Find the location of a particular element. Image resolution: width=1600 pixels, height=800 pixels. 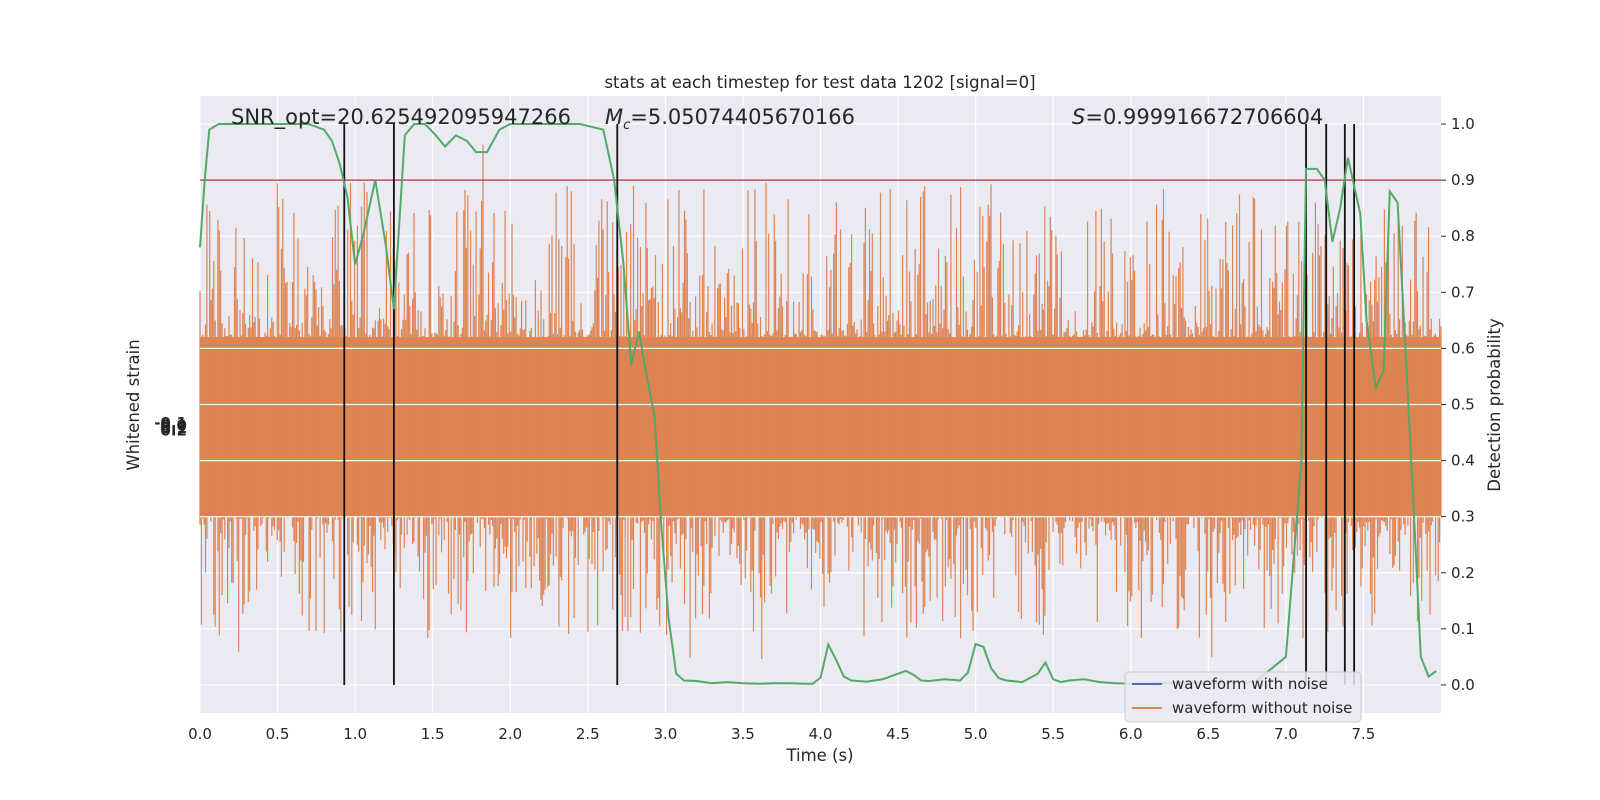

x-tick-label: 5.0 is located at coordinates (976, 734).